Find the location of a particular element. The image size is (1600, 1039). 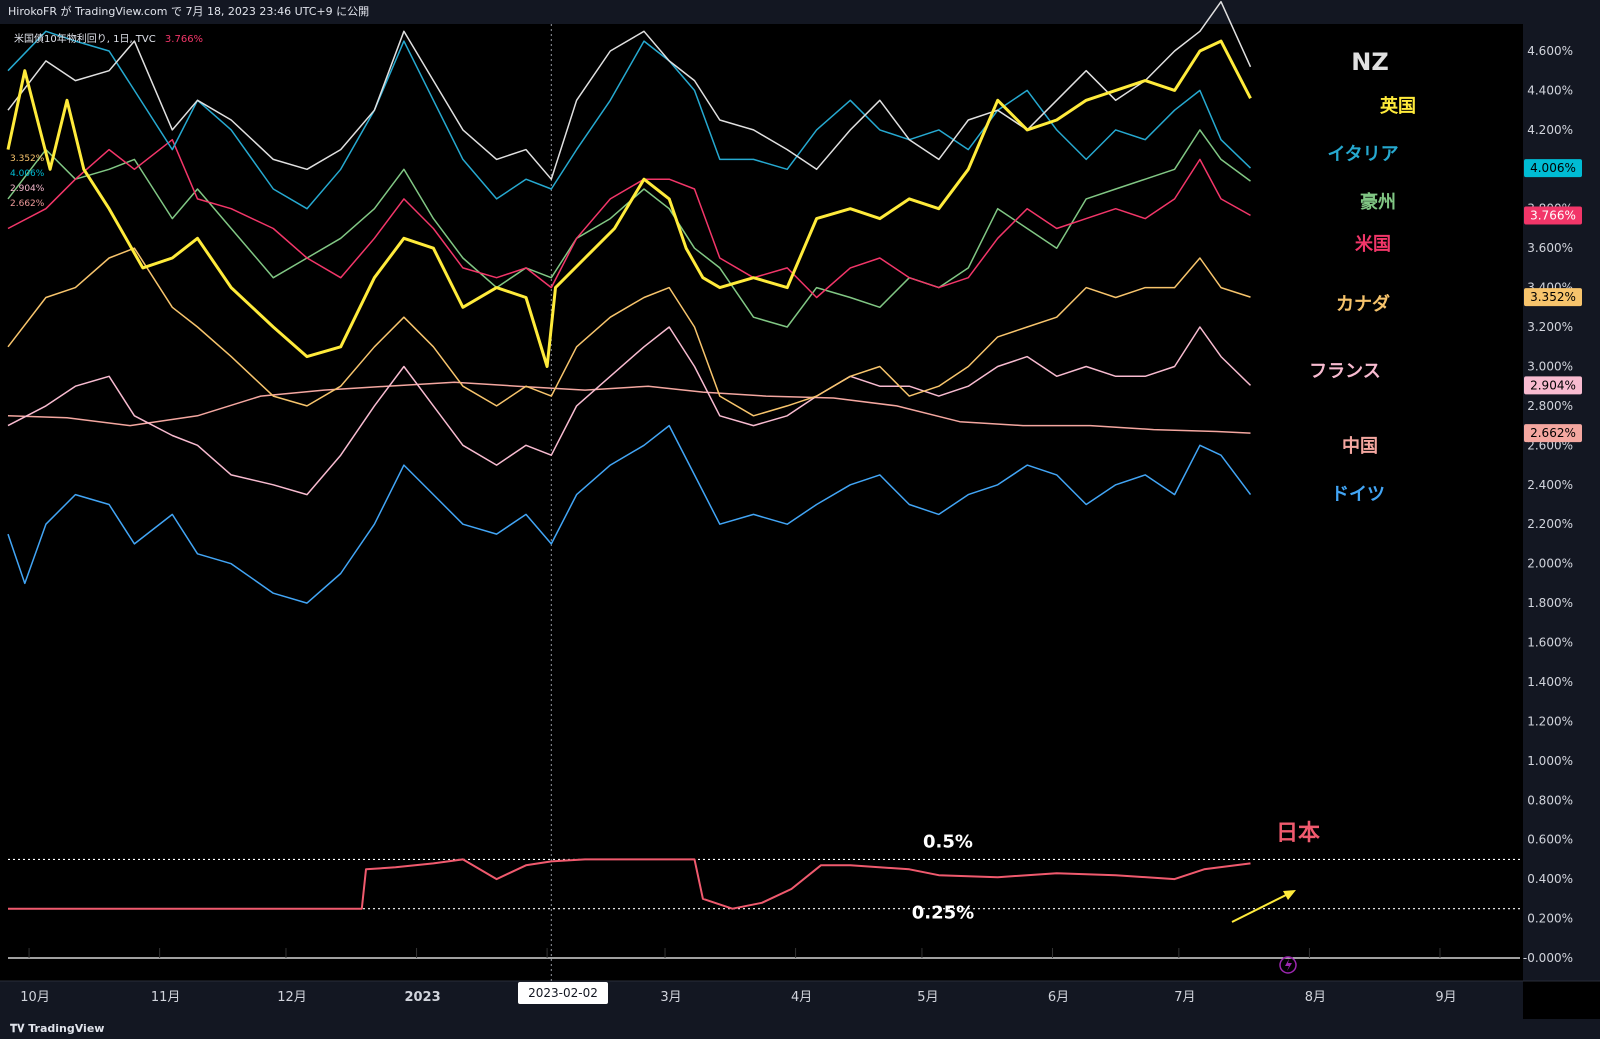

footer-bar: 𝐓𝐕 TradingView is located at coordinates (800, 1029).